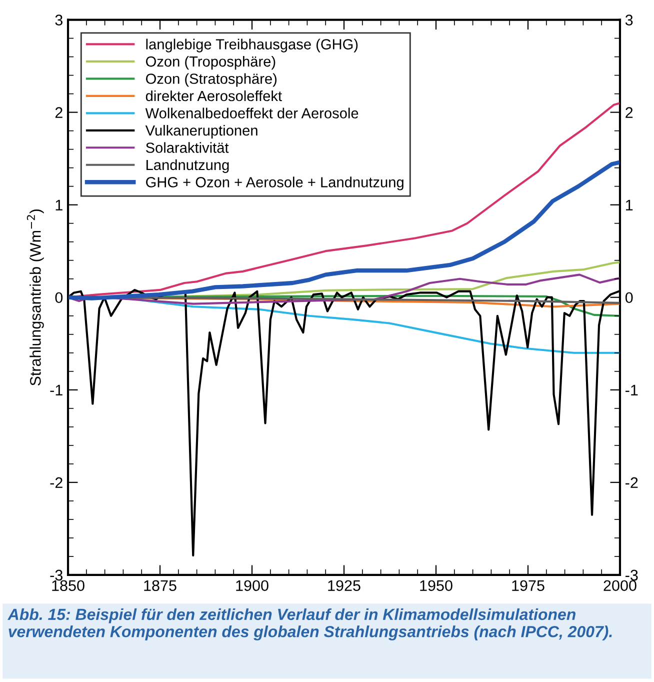 The width and height of the screenshot is (654, 682). I want to click on y-tick-label: 2, so click(58, 112).